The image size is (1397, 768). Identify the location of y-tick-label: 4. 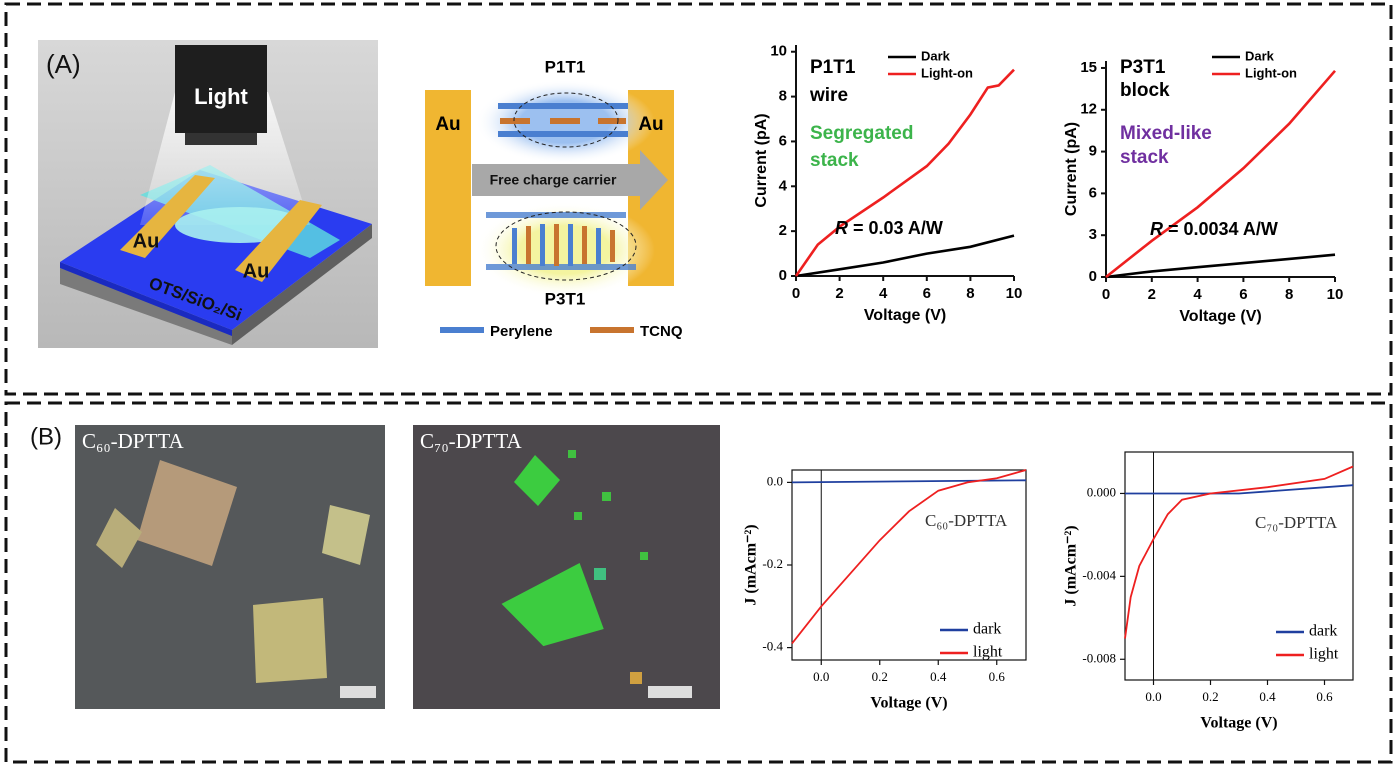
(783, 185).